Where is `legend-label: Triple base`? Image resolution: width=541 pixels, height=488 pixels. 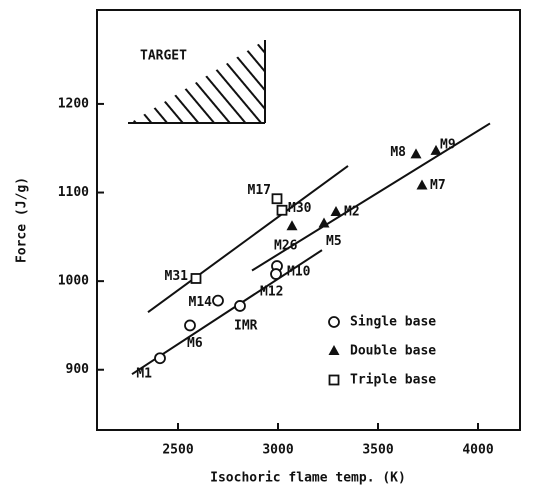 legend-label: Triple base is located at coordinates (393, 380).